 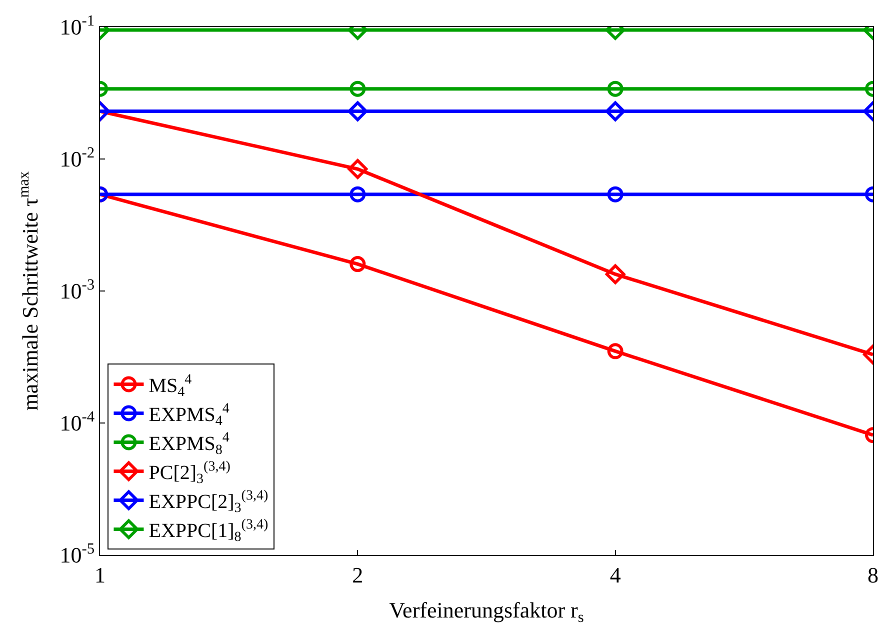 What do you see at coordinates (77, 26) in the screenshot?
I see `y-tick-label: 10$^{-1}$` at bounding box center [77, 26].